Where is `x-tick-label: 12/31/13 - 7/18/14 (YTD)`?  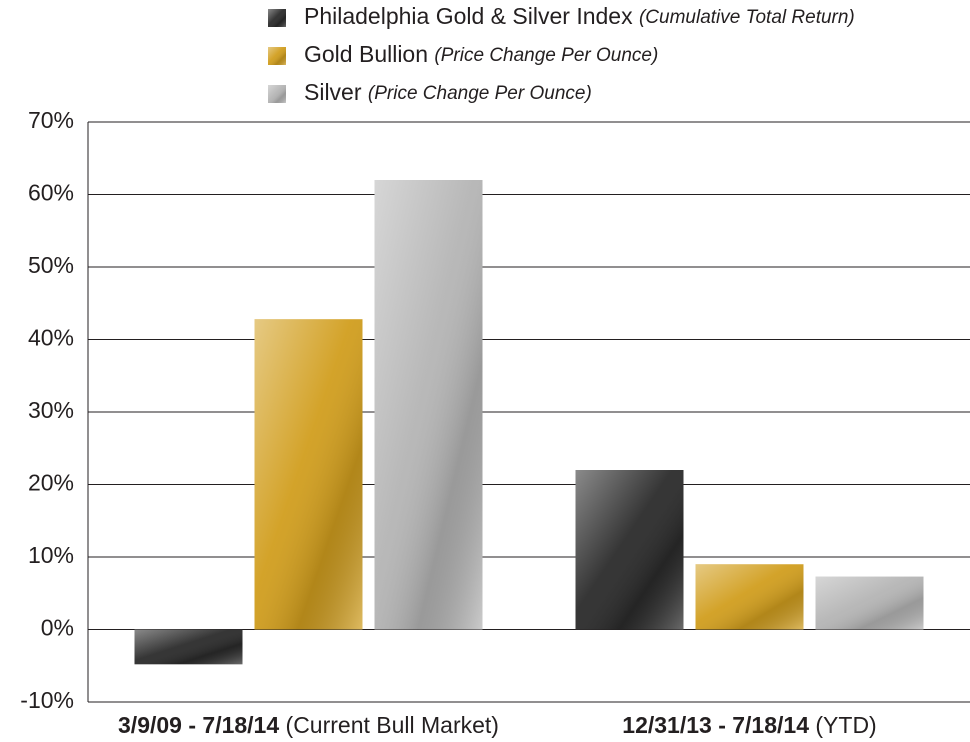 x-tick-label: 12/31/13 - 7/18/14 (YTD) is located at coordinates (749, 725).